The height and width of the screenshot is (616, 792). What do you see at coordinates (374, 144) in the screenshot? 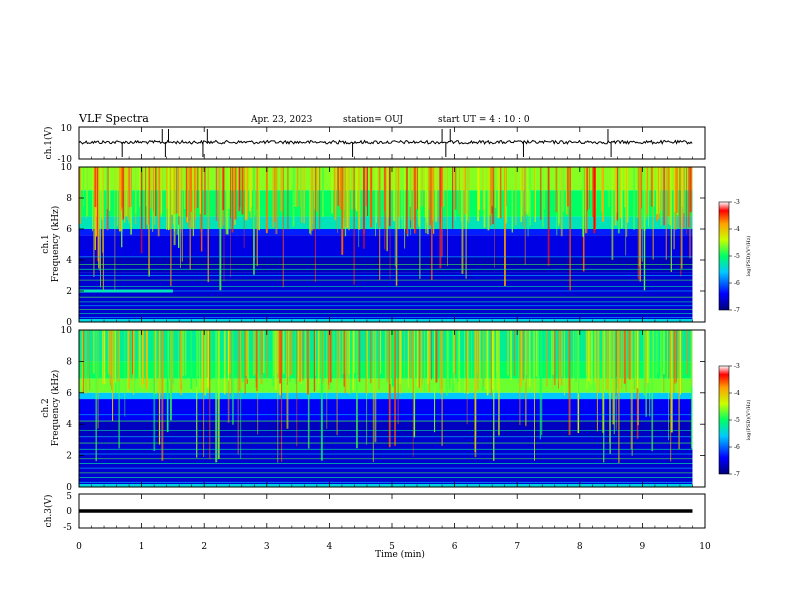
I see `ch1-waveform-panel: 10 -10 ch.1(V)` at bounding box center [374, 144].